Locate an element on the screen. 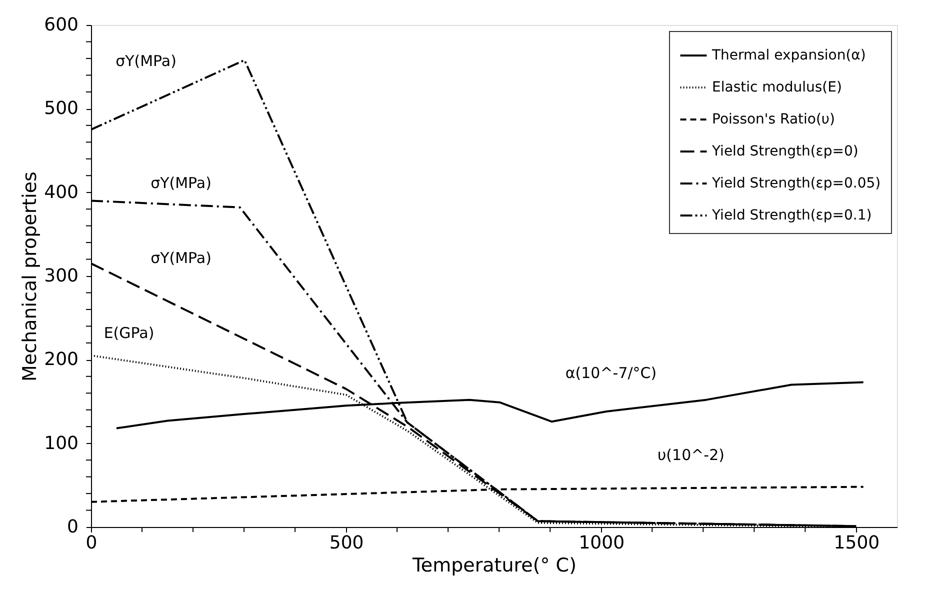  annotation: υ(10^-2) is located at coordinates (691, 455).